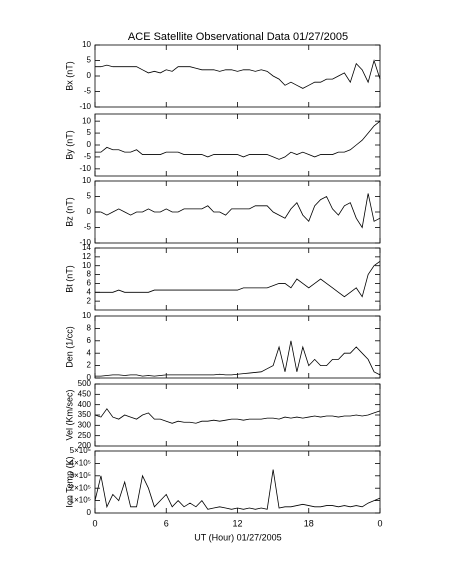  What do you see at coordinates (80, 475) in the screenshot?
I see `y-tick-label: 3×10⁵` at bounding box center [80, 475].